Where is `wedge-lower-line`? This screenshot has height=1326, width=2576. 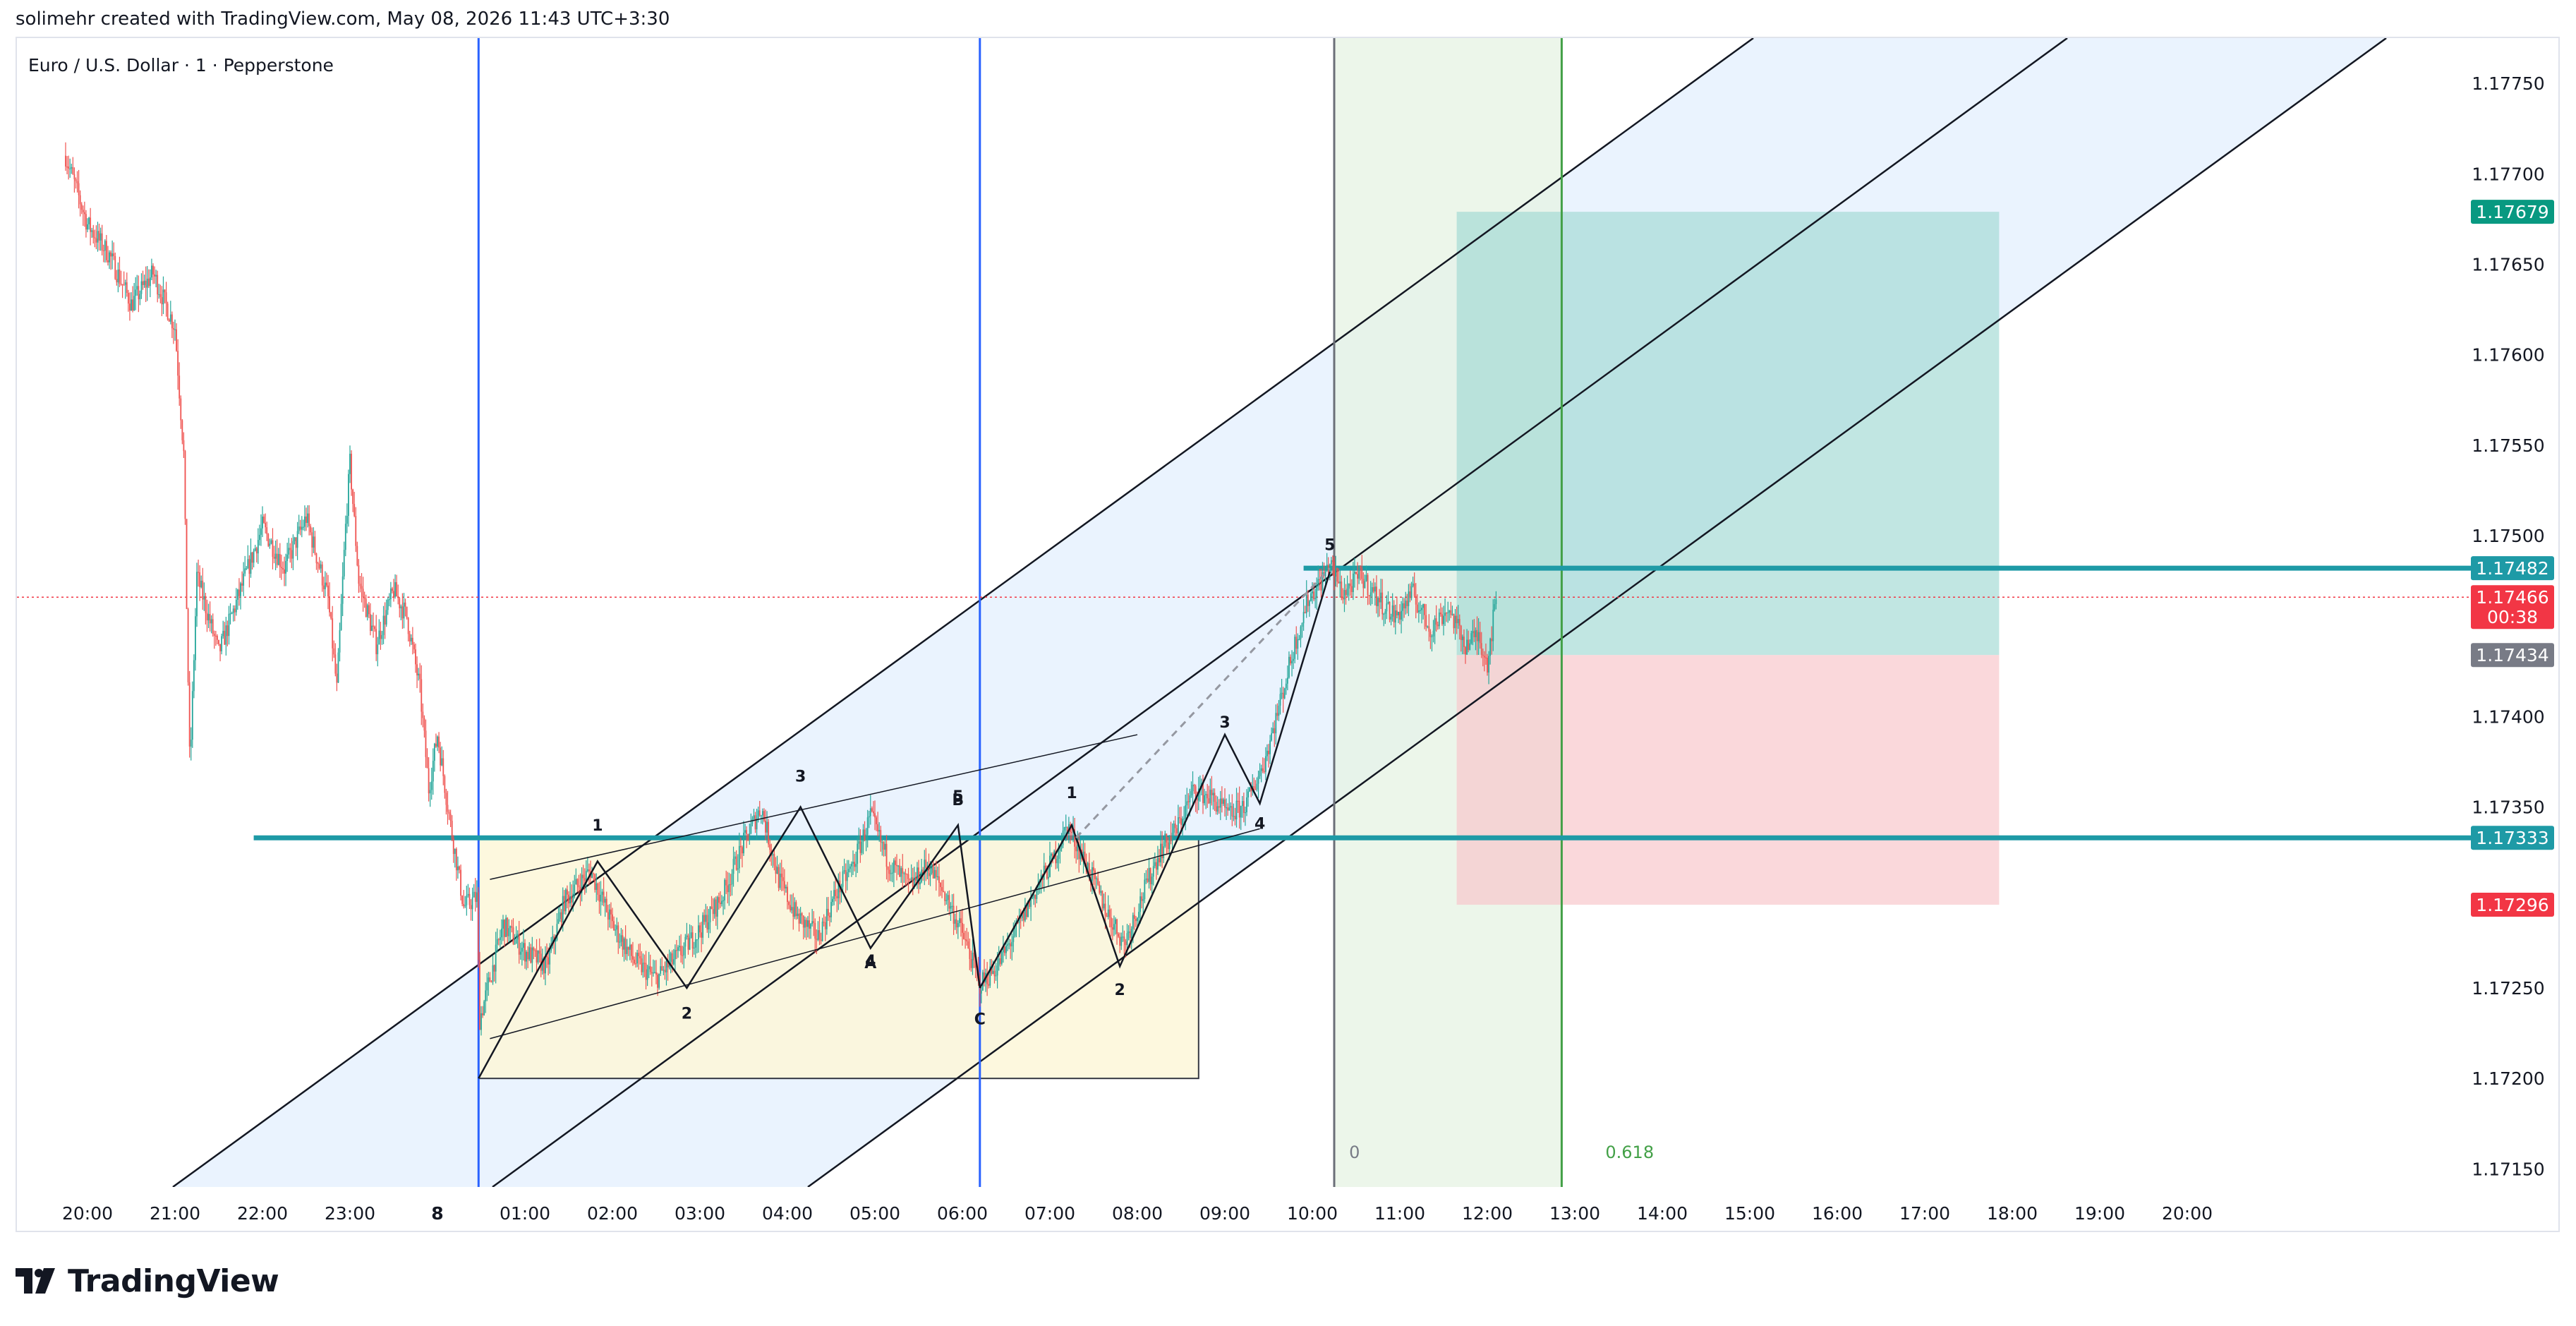 wedge-lower-line is located at coordinates (875, 933).